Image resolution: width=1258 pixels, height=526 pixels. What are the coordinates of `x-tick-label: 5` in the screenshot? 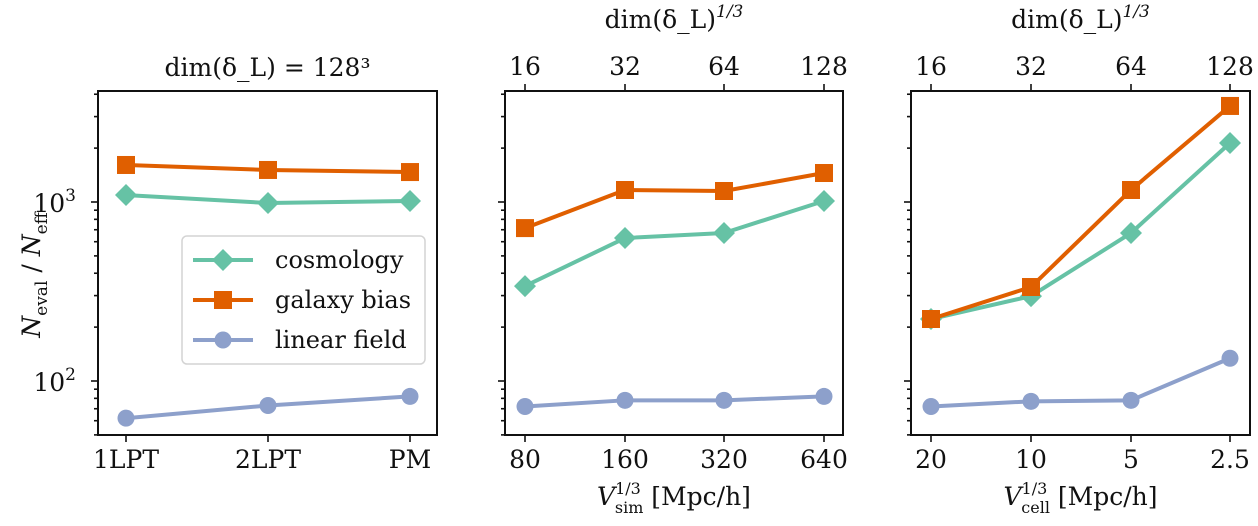 It's located at (1131, 459).